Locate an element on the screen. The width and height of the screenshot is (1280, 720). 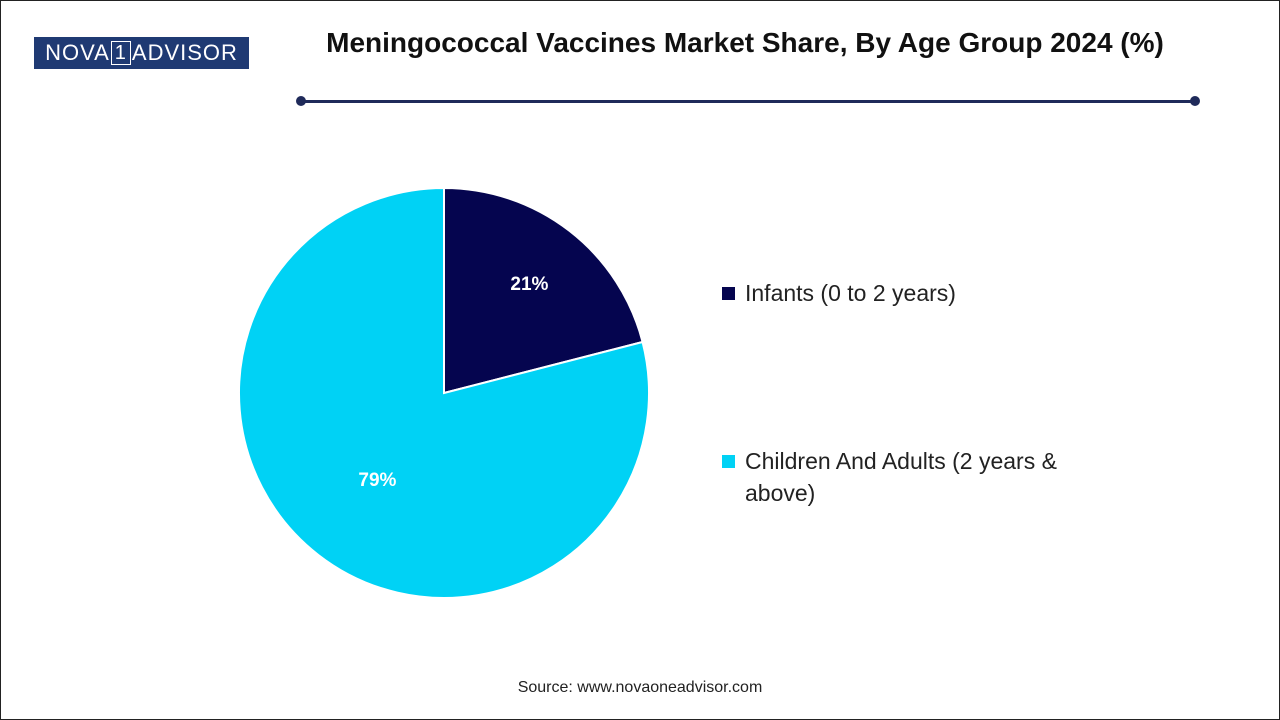
legend-swatch-infants is located at coordinates (728, 293).